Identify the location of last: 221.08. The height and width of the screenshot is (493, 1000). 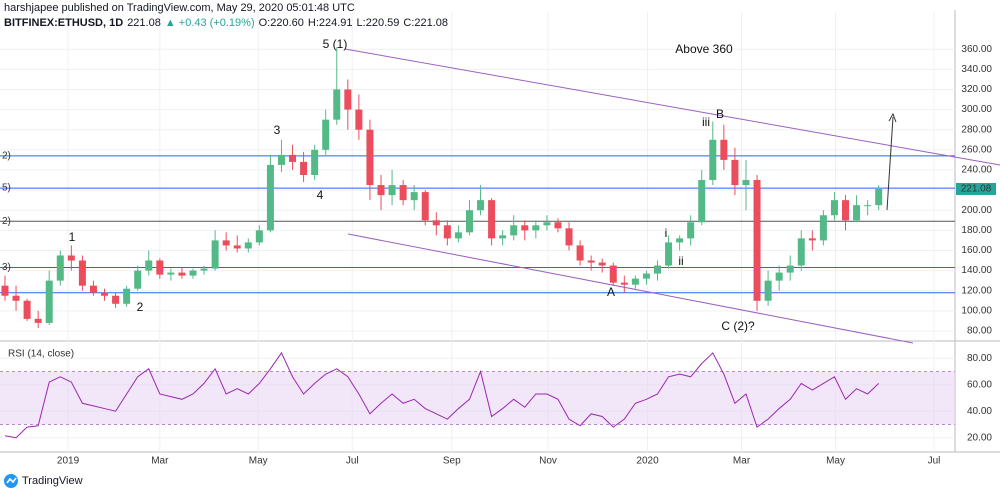
(144, 23).